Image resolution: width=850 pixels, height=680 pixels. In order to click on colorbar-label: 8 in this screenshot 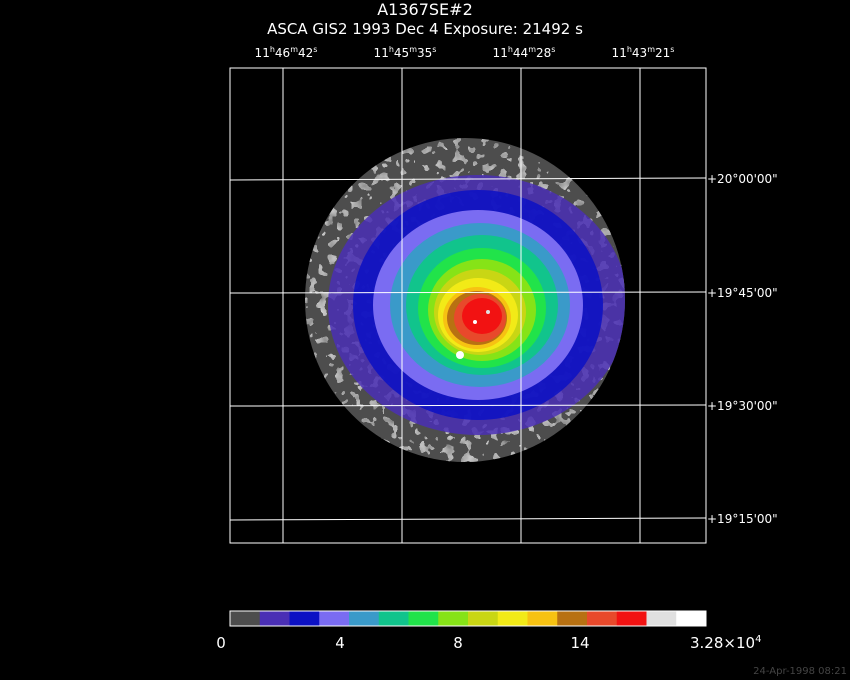, I will do `click(458, 643)`.